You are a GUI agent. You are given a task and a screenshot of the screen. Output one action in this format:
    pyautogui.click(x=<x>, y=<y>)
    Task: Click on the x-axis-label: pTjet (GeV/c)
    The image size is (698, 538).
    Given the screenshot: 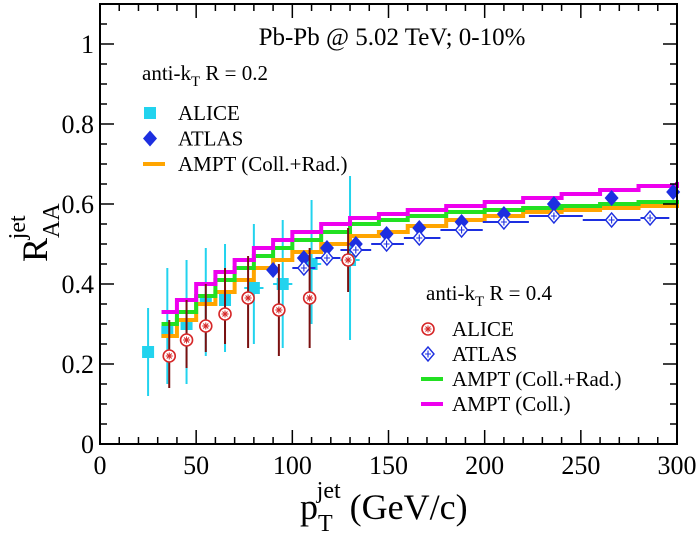 What is the action you would take?
    pyautogui.click(x=384, y=507)
    